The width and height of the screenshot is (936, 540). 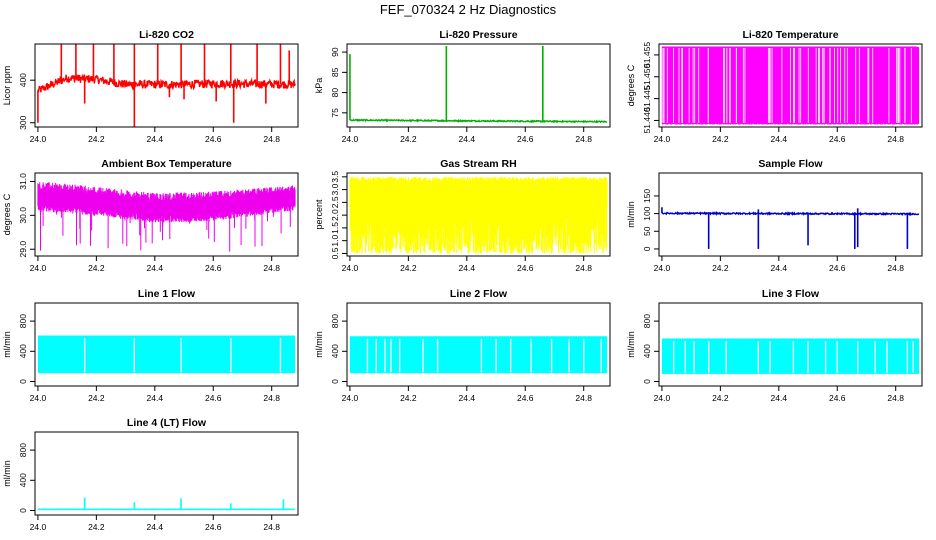 I want to click on y-tick-label: 3.0, so click(x=335, y=189).